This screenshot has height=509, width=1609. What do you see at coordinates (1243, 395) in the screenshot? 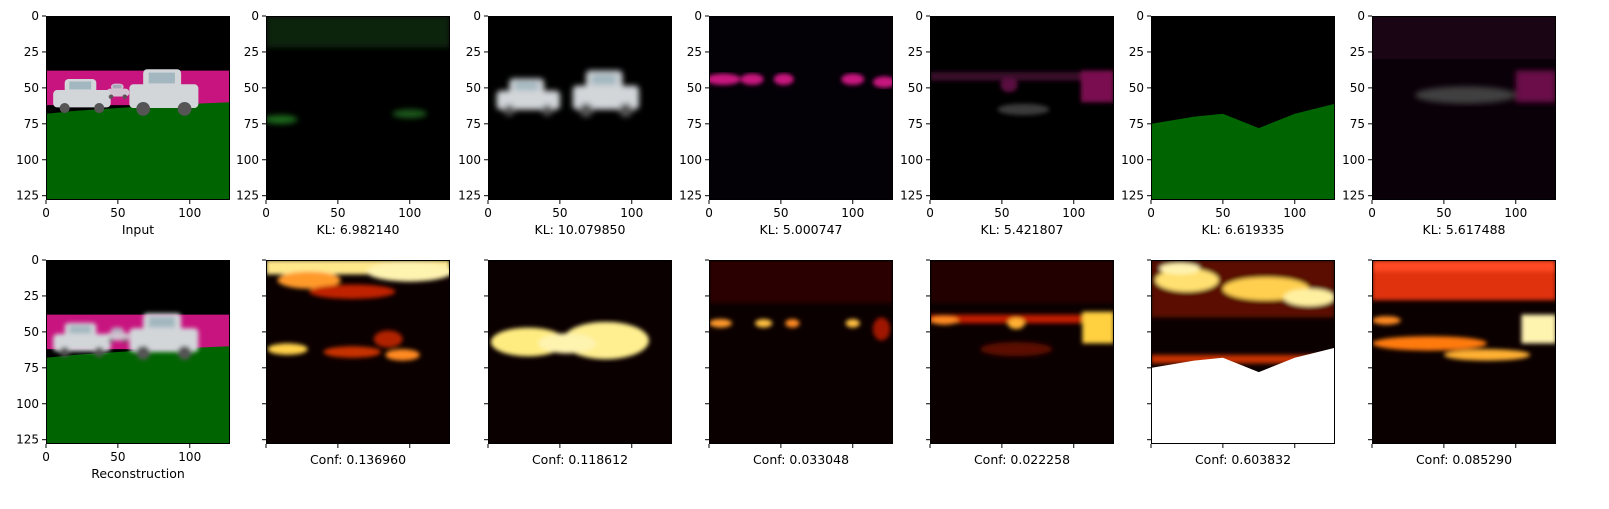
I see `heatmap-ground` at bounding box center [1243, 395].